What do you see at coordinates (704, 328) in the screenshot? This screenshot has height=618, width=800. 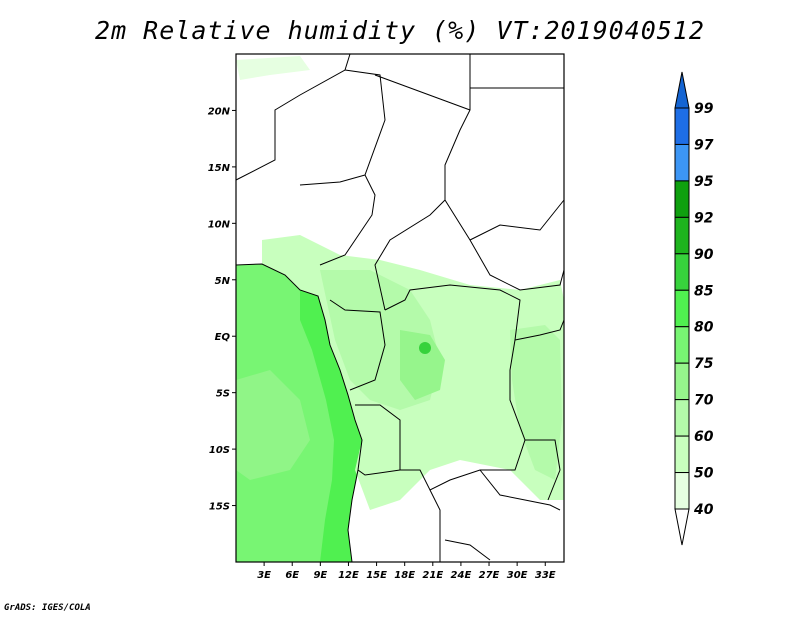 I see `colorbar-label: 80` at bounding box center [704, 328].